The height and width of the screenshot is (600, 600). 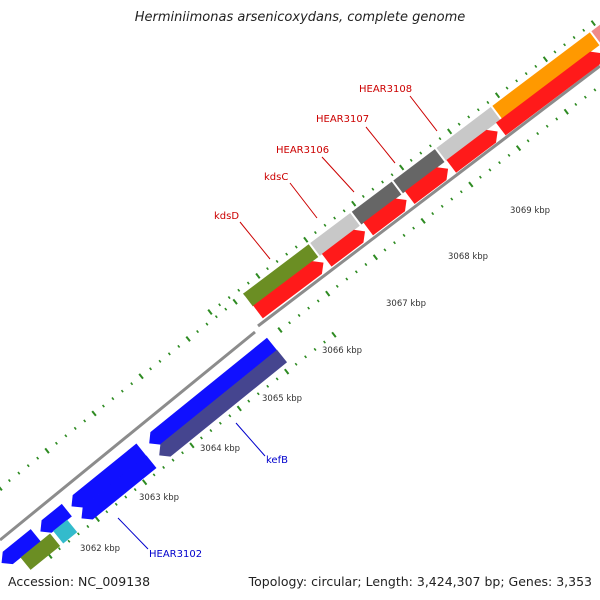 What do you see at coordinates (79, 581) in the screenshot?
I see `accession-text: Accession: NC_009138` at bounding box center [79, 581].